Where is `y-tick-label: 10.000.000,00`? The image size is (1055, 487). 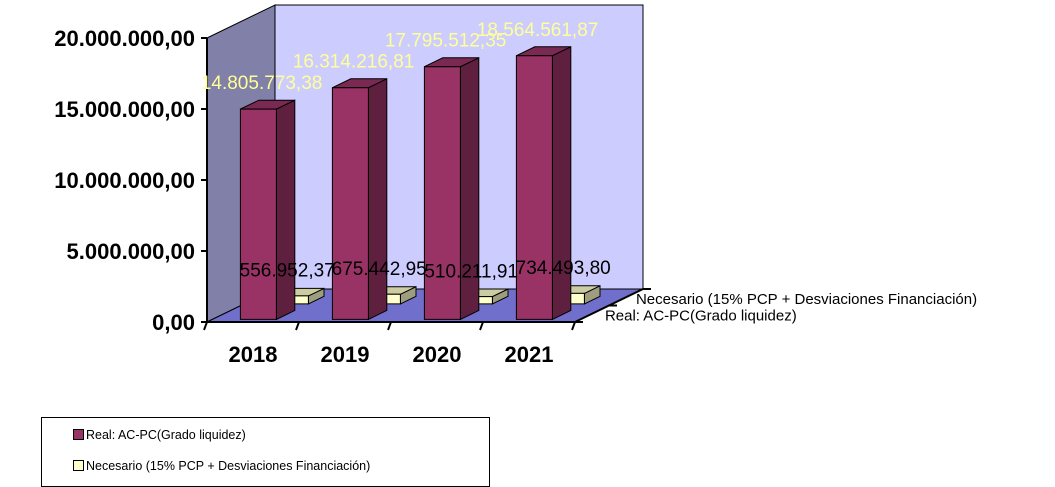 y-tick-label: 10.000.000,00 is located at coordinates (124, 180).